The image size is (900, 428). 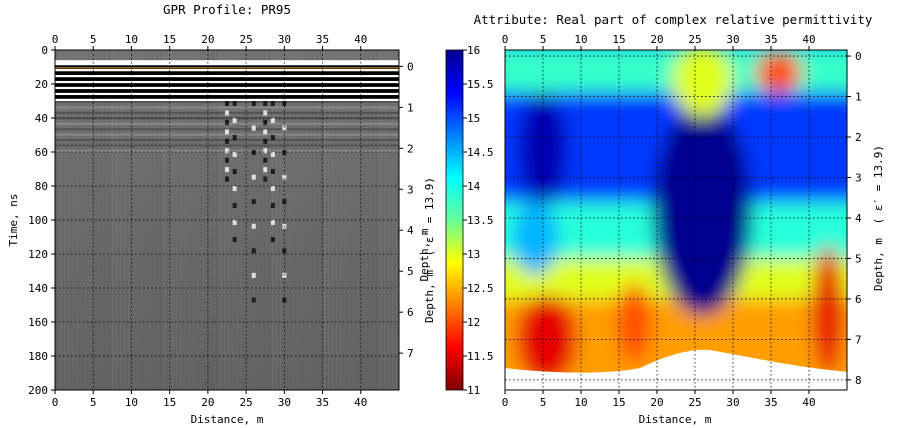 What do you see at coordinates (808, 402) in the screenshot?
I see `right-x-tick-label: 40` at bounding box center [808, 402].